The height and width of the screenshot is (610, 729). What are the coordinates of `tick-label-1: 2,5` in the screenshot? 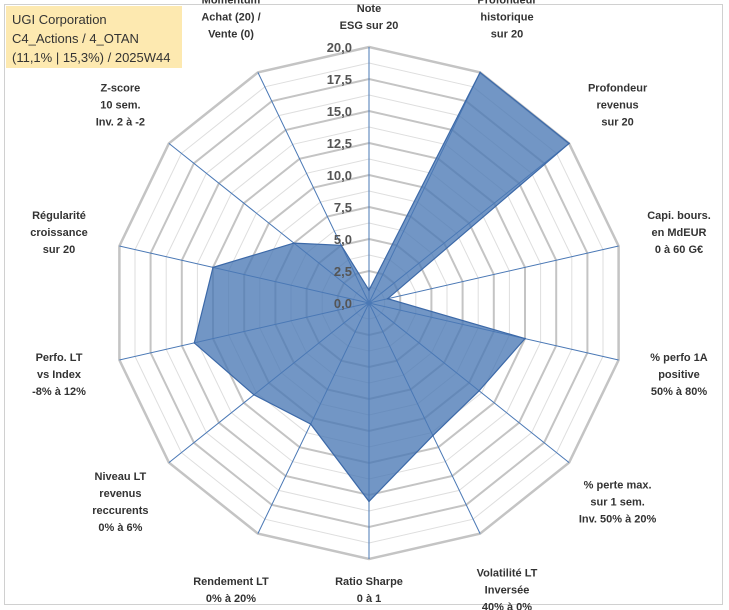 It's located at (343, 271).